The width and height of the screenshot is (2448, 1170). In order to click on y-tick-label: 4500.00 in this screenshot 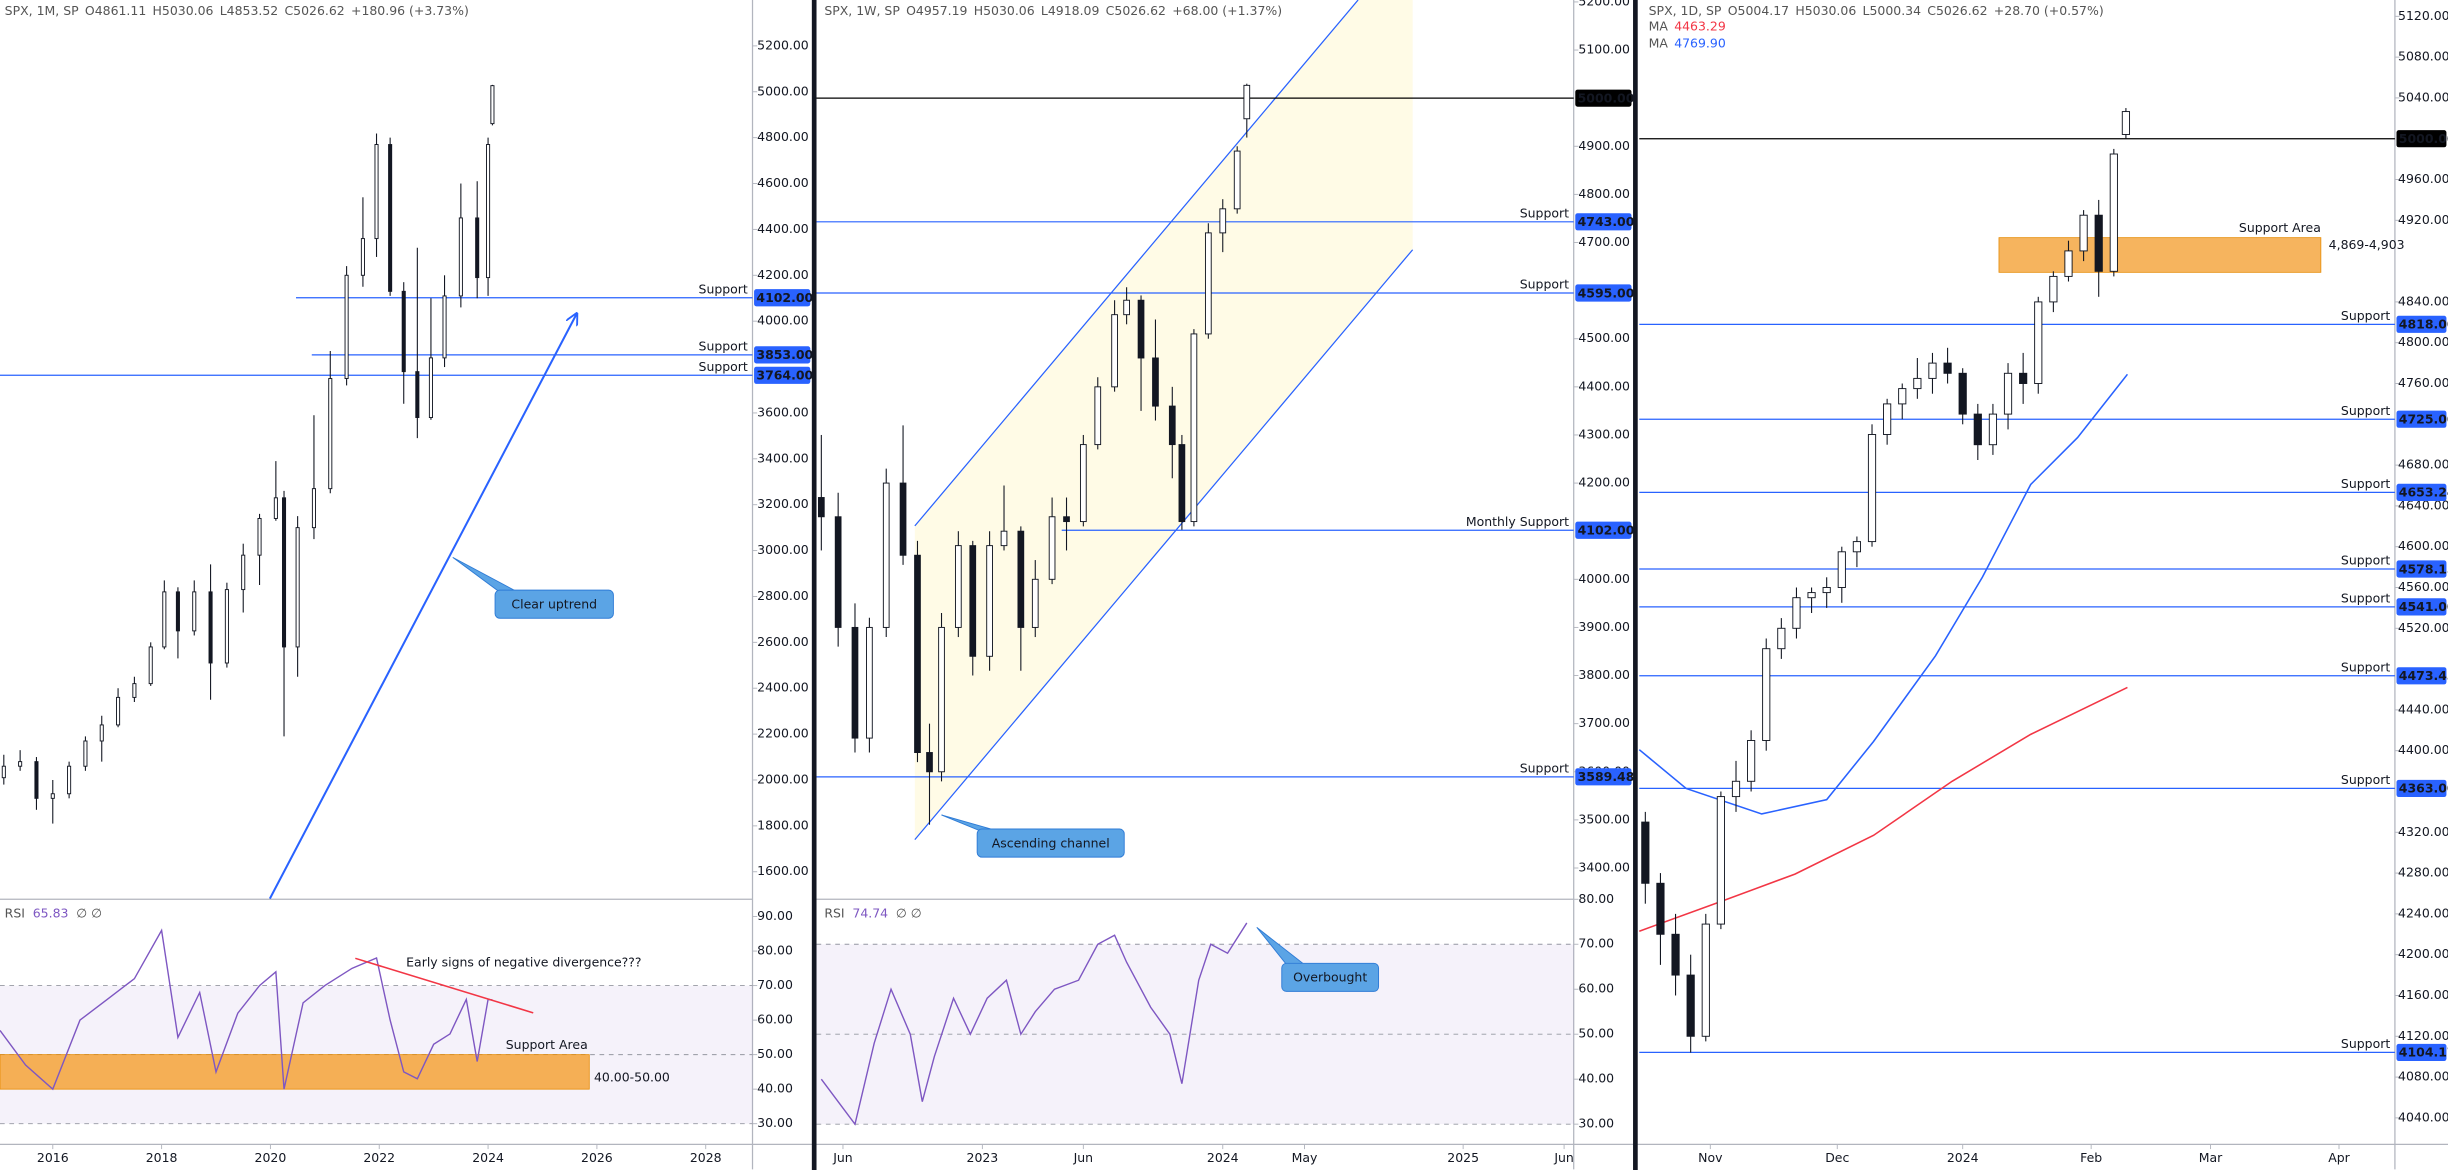, I will do `click(1604, 337)`.